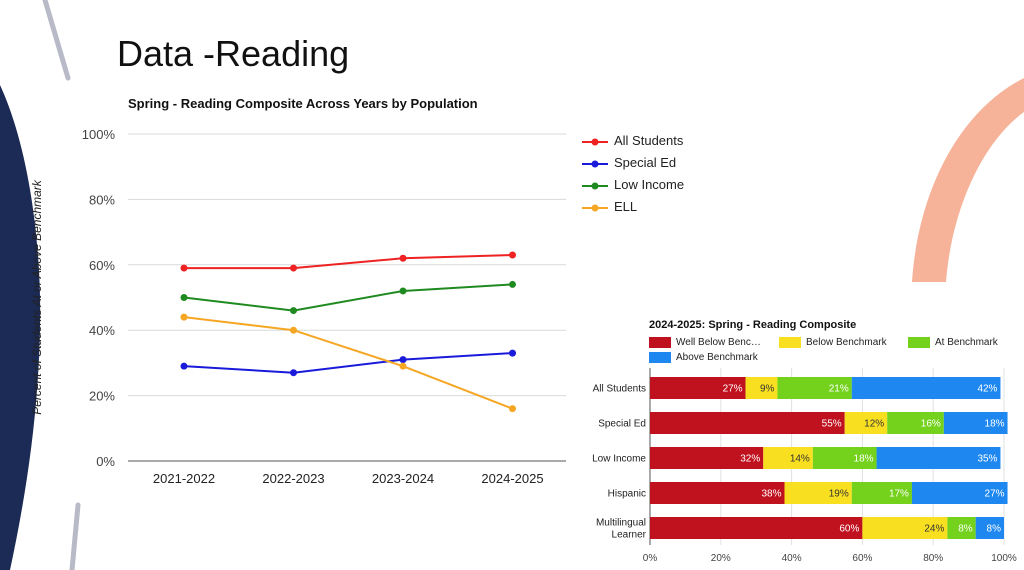  I want to click on legend-label: All Students, so click(649, 140).